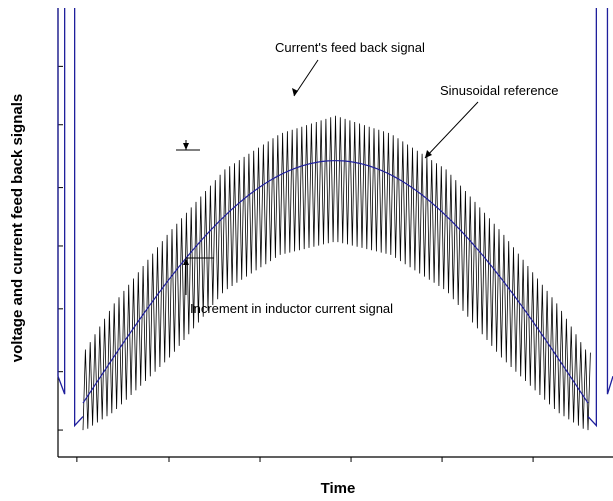 The image size is (613, 501). I want to click on annotation-current-feedback: Current's feed back signal, so click(350, 47).